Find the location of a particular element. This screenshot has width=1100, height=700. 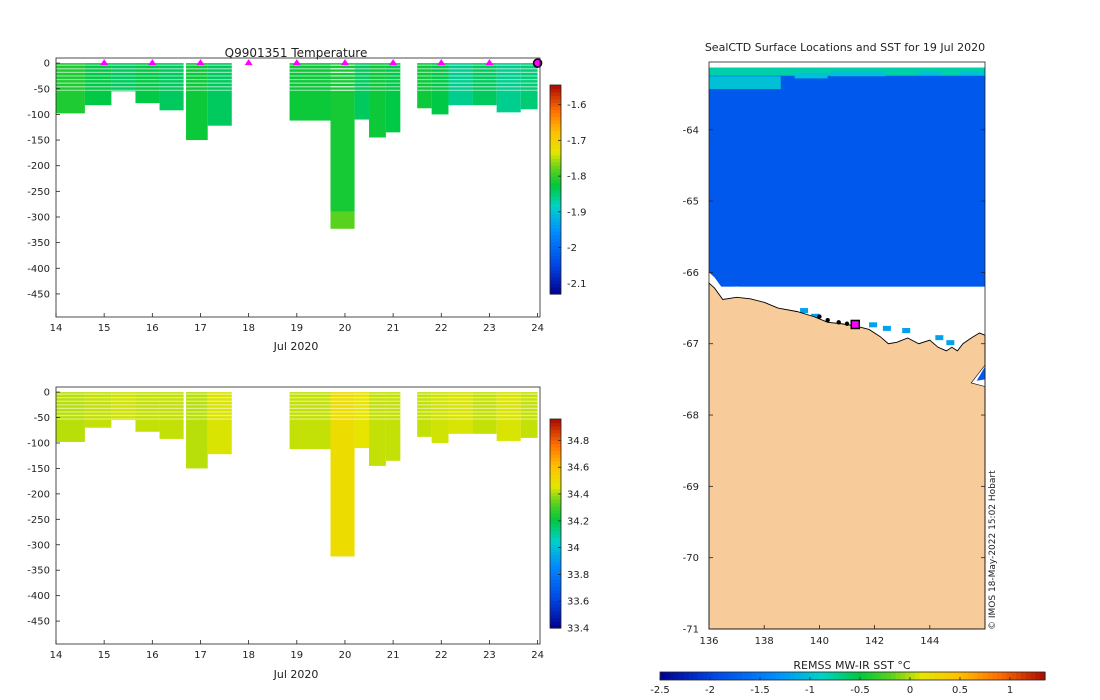

sst-colorbar-label: REMSS MW-IR SST °C is located at coordinates (852, 665).